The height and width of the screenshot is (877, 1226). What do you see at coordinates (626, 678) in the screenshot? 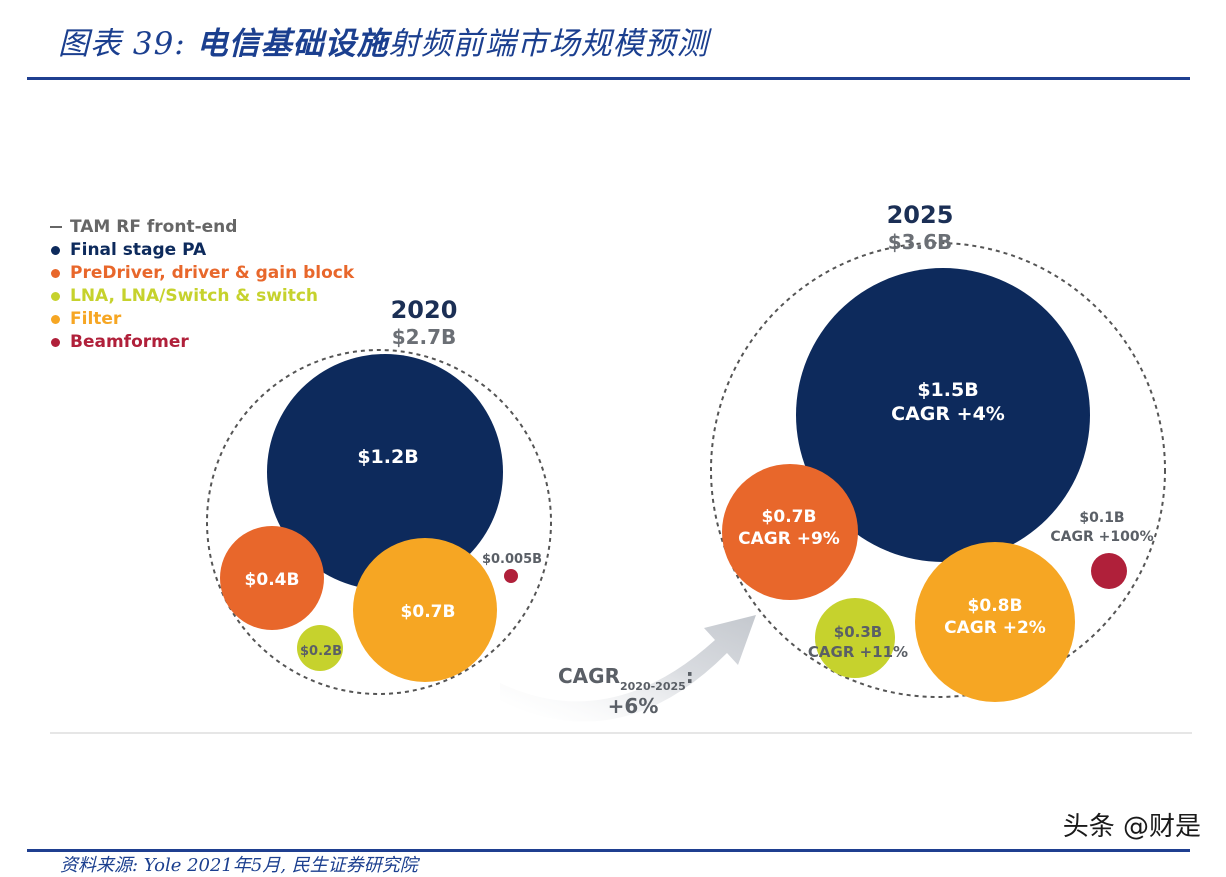
I see `overall-cagr-label: CAGR2020-2025:` at bounding box center [626, 678].